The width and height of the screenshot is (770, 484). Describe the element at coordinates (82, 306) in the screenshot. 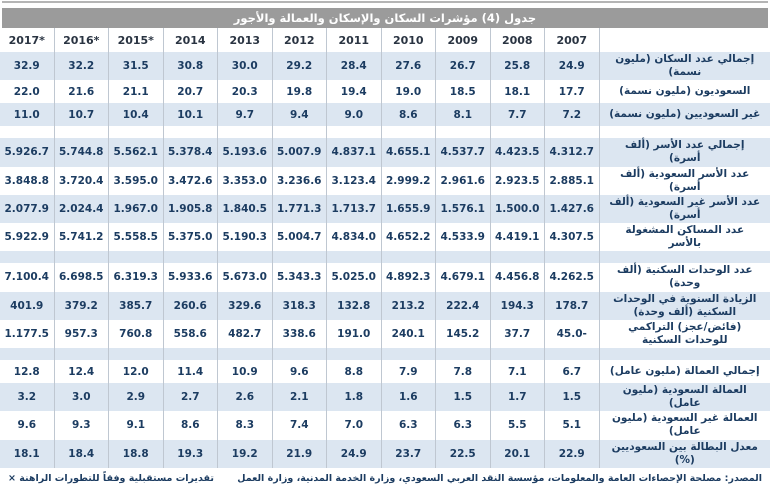

I see `table-cell: 379.2` at that location.